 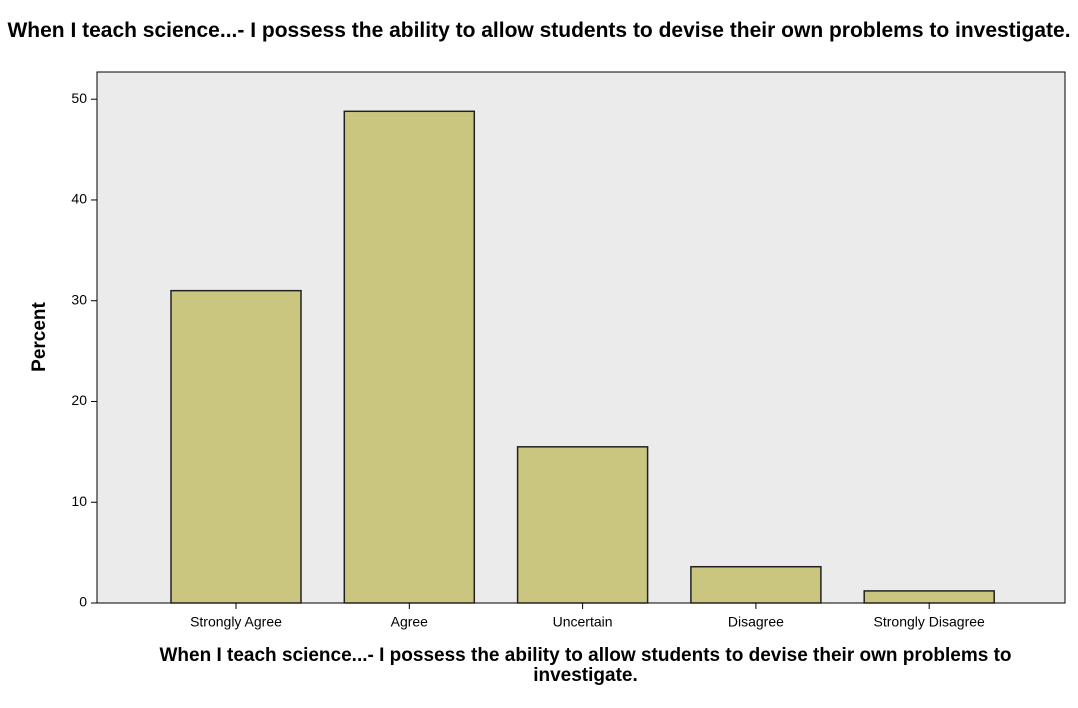 I want to click on y-tick-label: 50, so click(x=79, y=98).